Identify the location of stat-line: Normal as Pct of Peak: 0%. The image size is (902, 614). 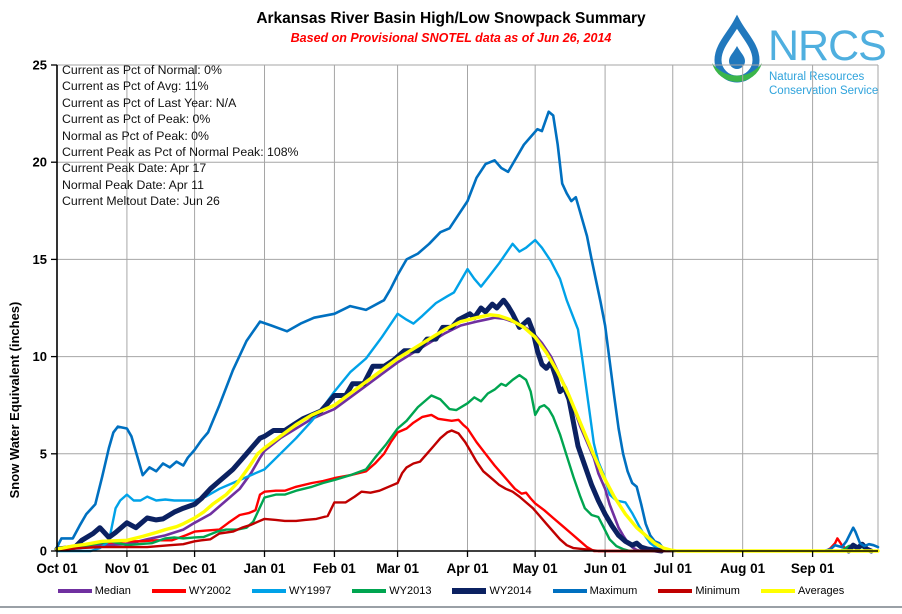
(135, 135).